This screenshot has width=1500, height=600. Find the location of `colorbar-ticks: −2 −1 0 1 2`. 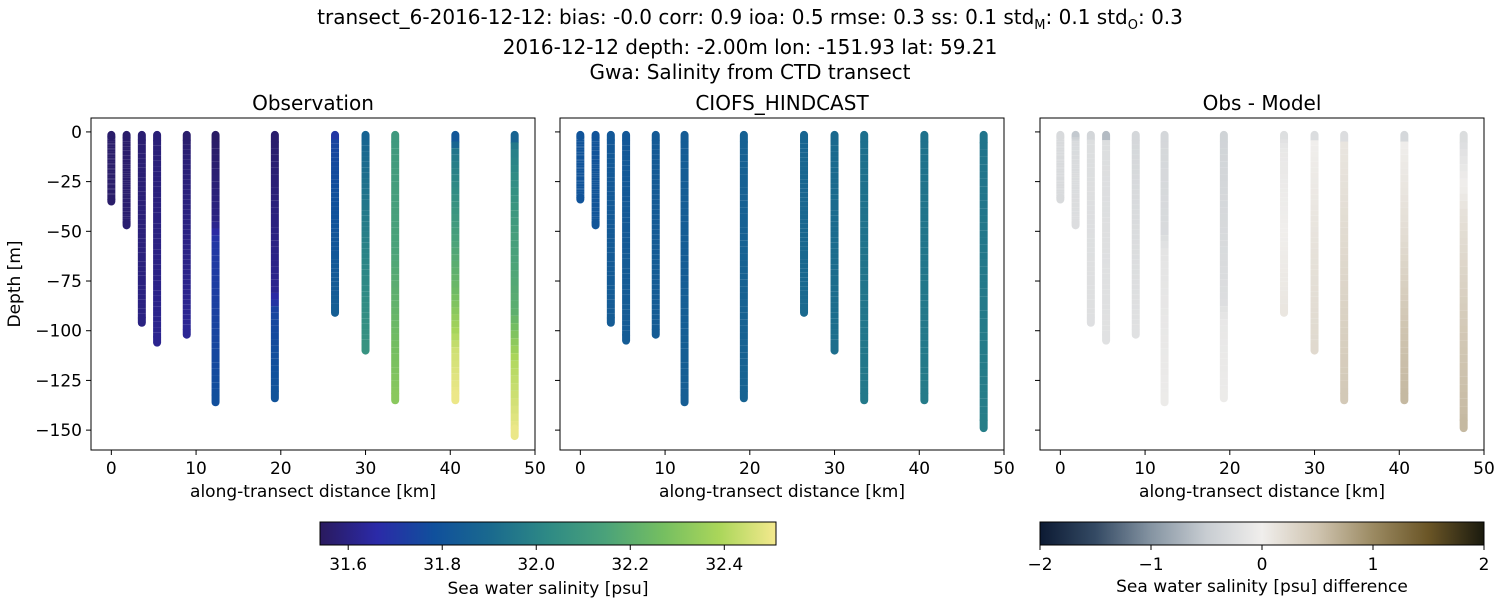

colorbar-ticks: −2 −1 0 1 2 is located at coordinates (1258, 560).